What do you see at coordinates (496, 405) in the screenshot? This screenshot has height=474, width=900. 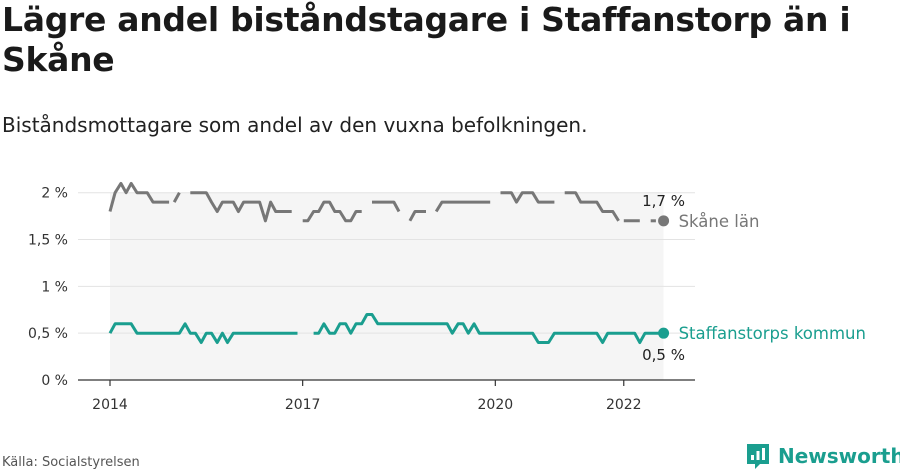 I see `x-tick-label: 2020` at bounding box center [496, 405].